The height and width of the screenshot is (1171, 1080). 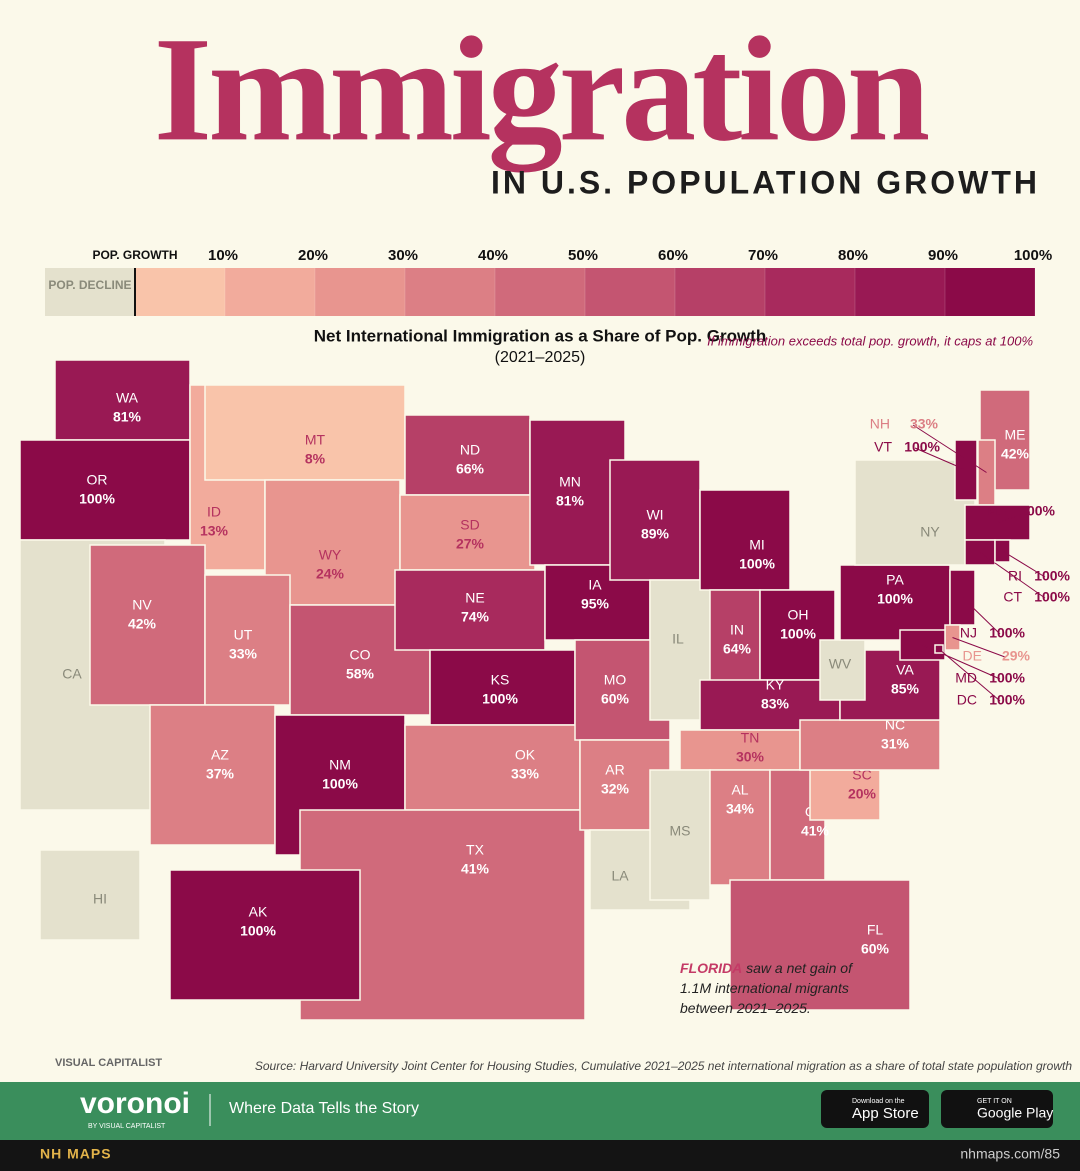 What do you see at coordinates (470, 450) in the screenshot?
I see `state-abbr: ND` at bounding box center [470, 450].